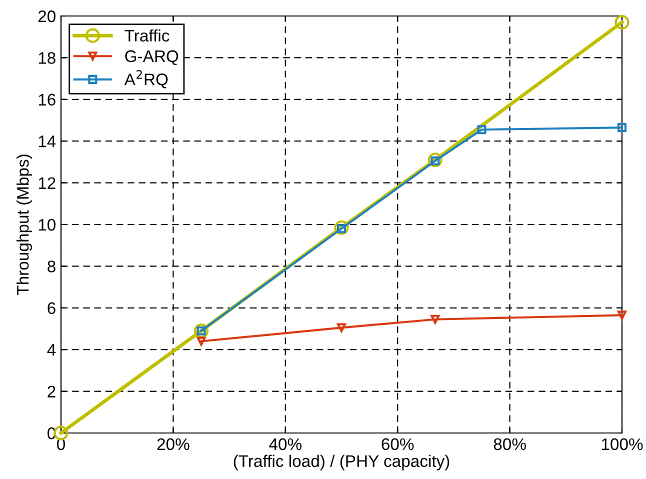 This screenshot has width=646, height=479. What do you see at coordinates (47, 100) in the screenshot?
I see `y-tick-label: 16` at bounding box center [47, 100].